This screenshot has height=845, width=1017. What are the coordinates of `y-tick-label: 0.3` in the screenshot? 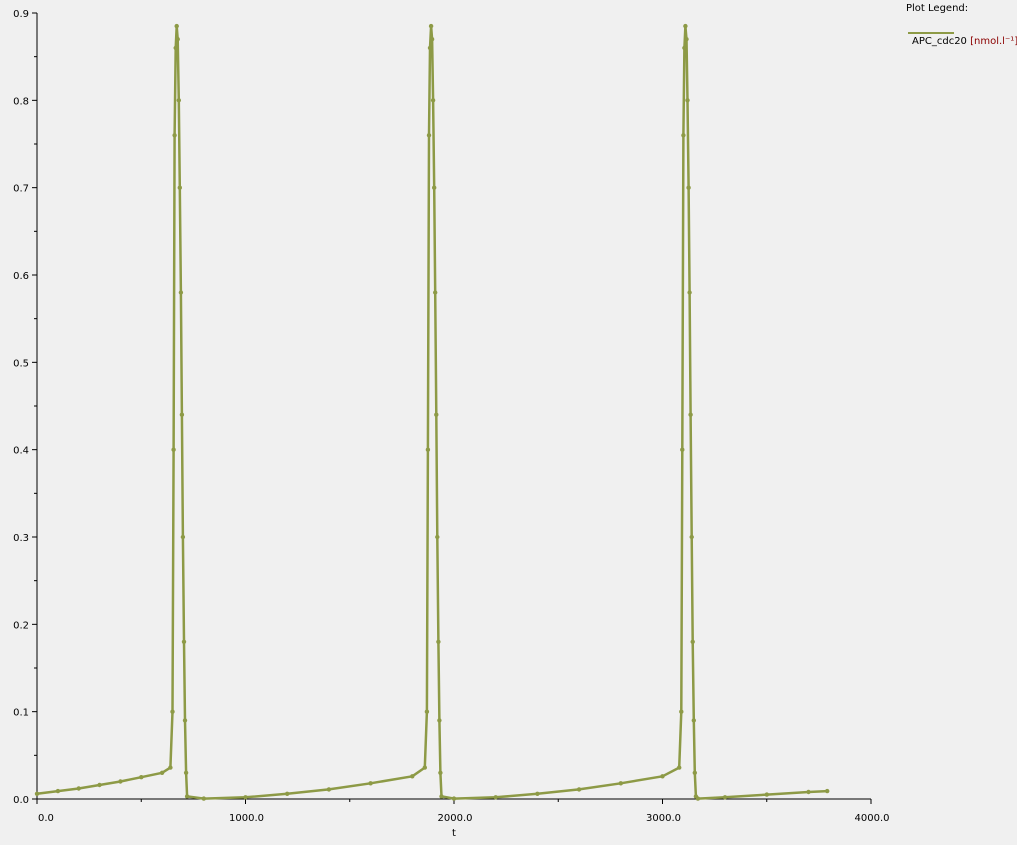 It's located at (21, 538).